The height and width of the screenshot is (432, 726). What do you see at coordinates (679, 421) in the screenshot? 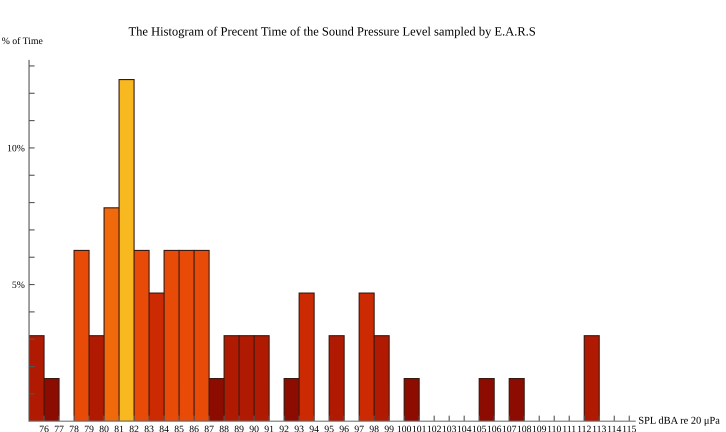
I see `x-axis-title: SPL dBA re 20 μPa` at bounding box center [679, 421].